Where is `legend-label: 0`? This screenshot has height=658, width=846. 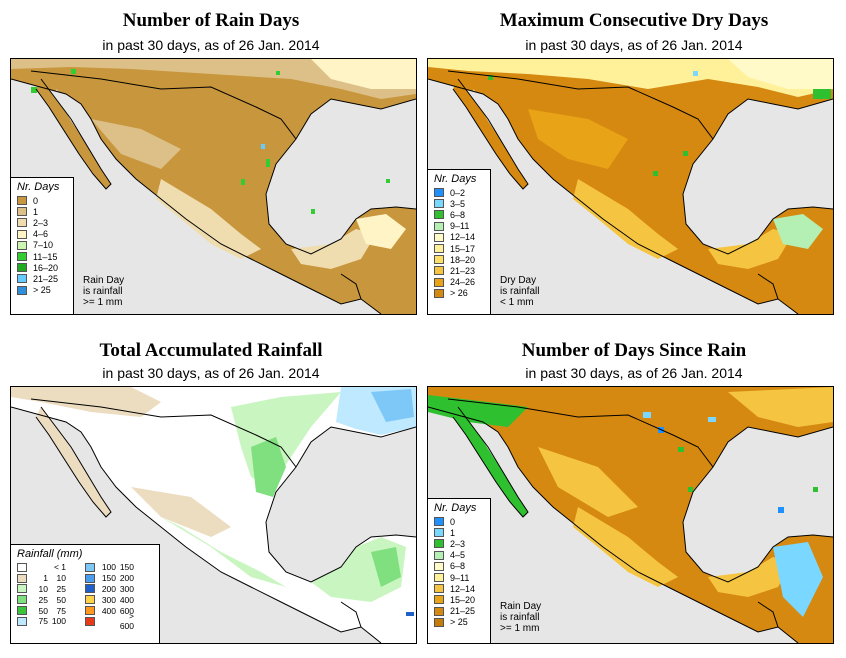 legend-label: 0 is located at coordinates (453, 521).